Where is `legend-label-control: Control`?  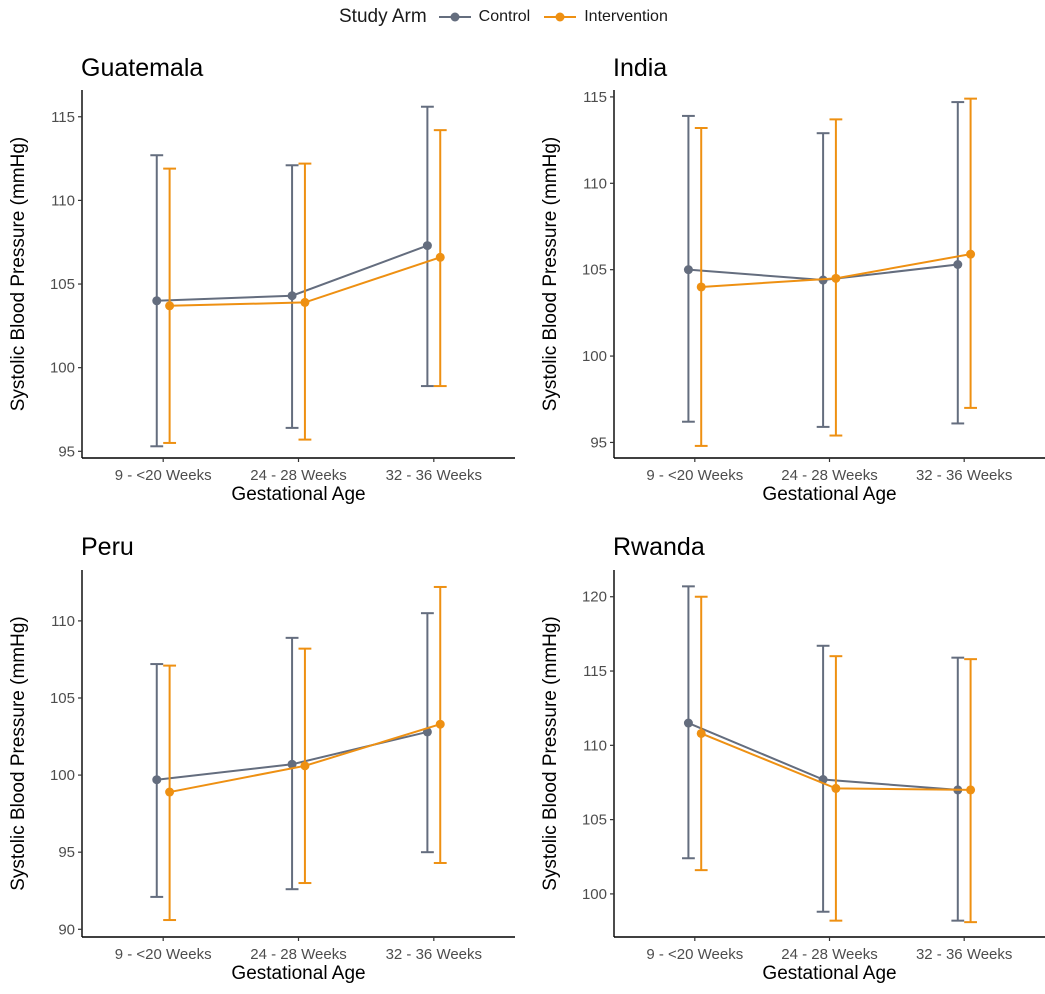 legend-label-control: Control is located at coordinates (504, 16).